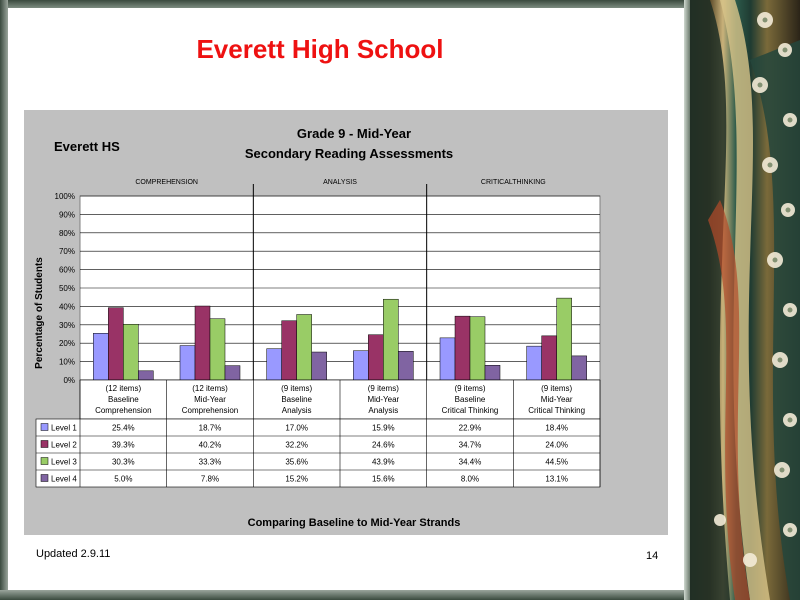 The height and width of the screenshot is (600, 800). I want to click on decorative-side-panel, so click(745, 300).